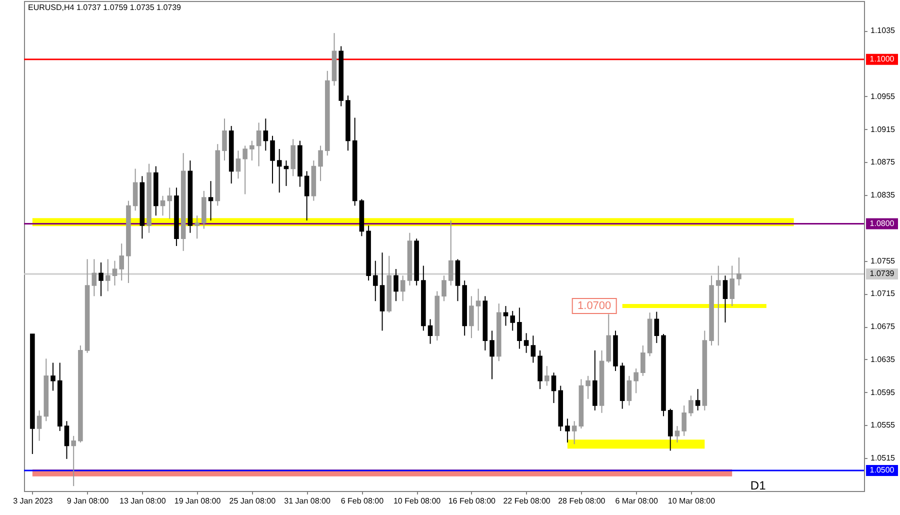  Describe the element at coordinates (883, 96) in the screenshot. I see `y-tick-label: 1.0955` at that location.